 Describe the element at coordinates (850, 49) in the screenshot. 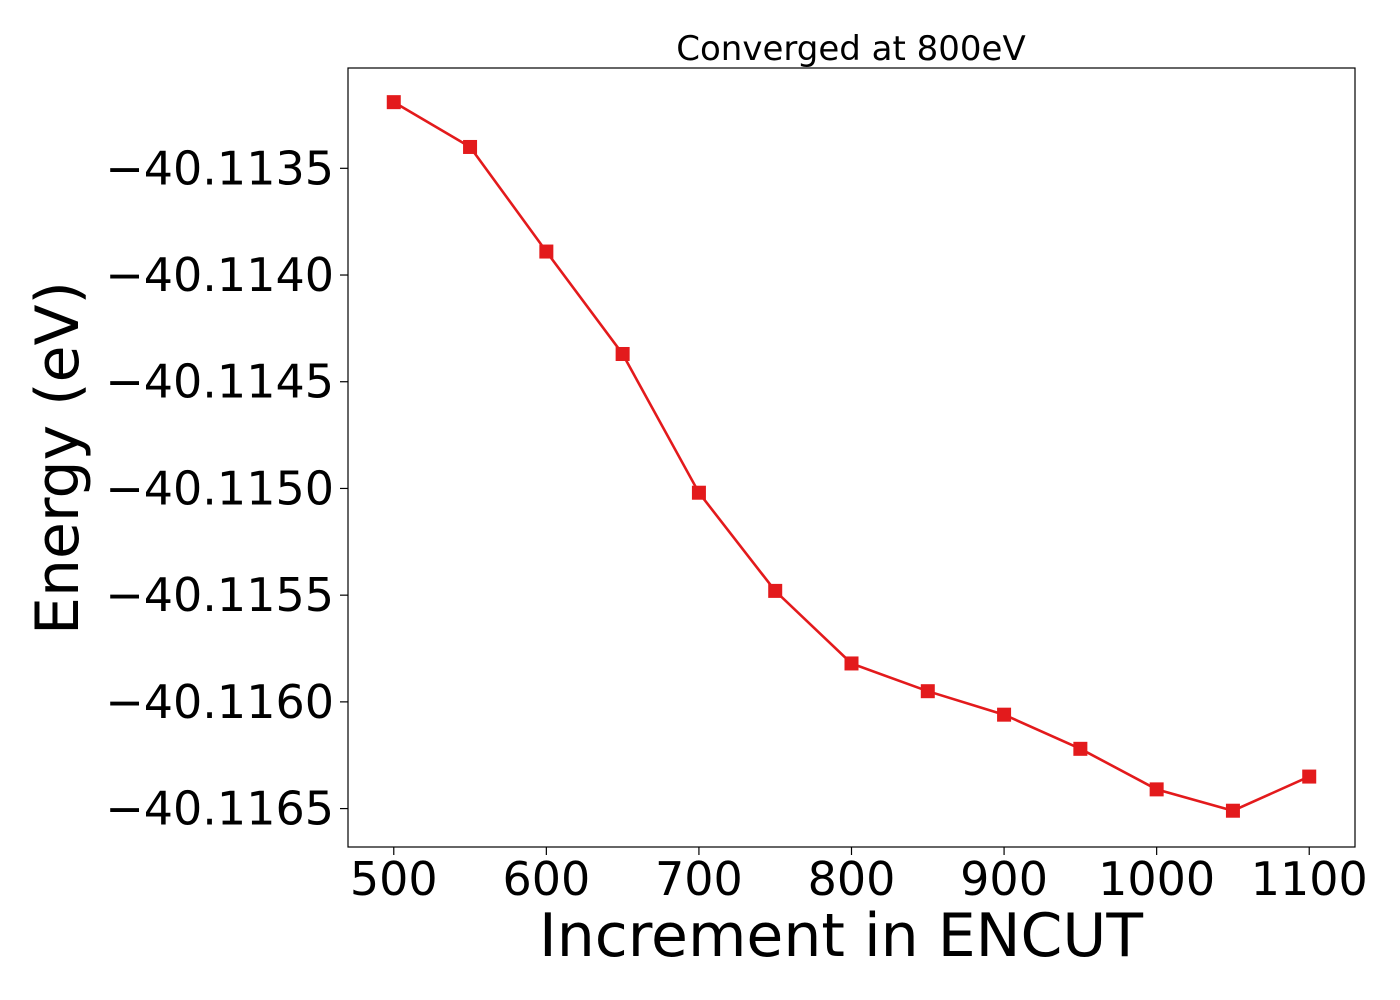

I see `chart-title: Converged at 800eV` at that location.